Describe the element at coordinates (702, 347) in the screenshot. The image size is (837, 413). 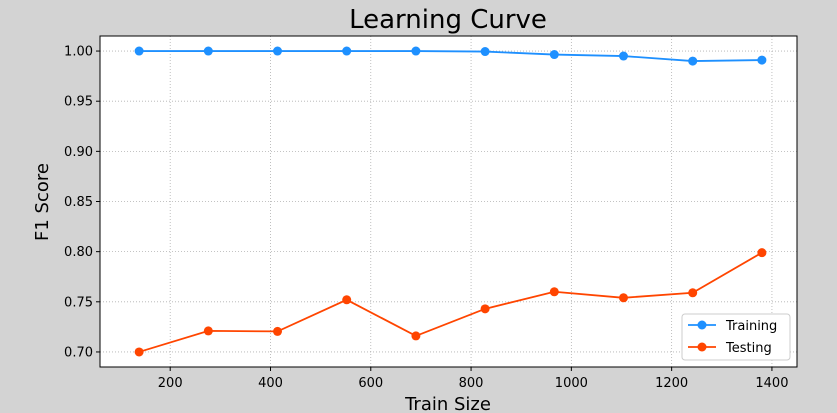
I see `legend-testing-marker` at that location.